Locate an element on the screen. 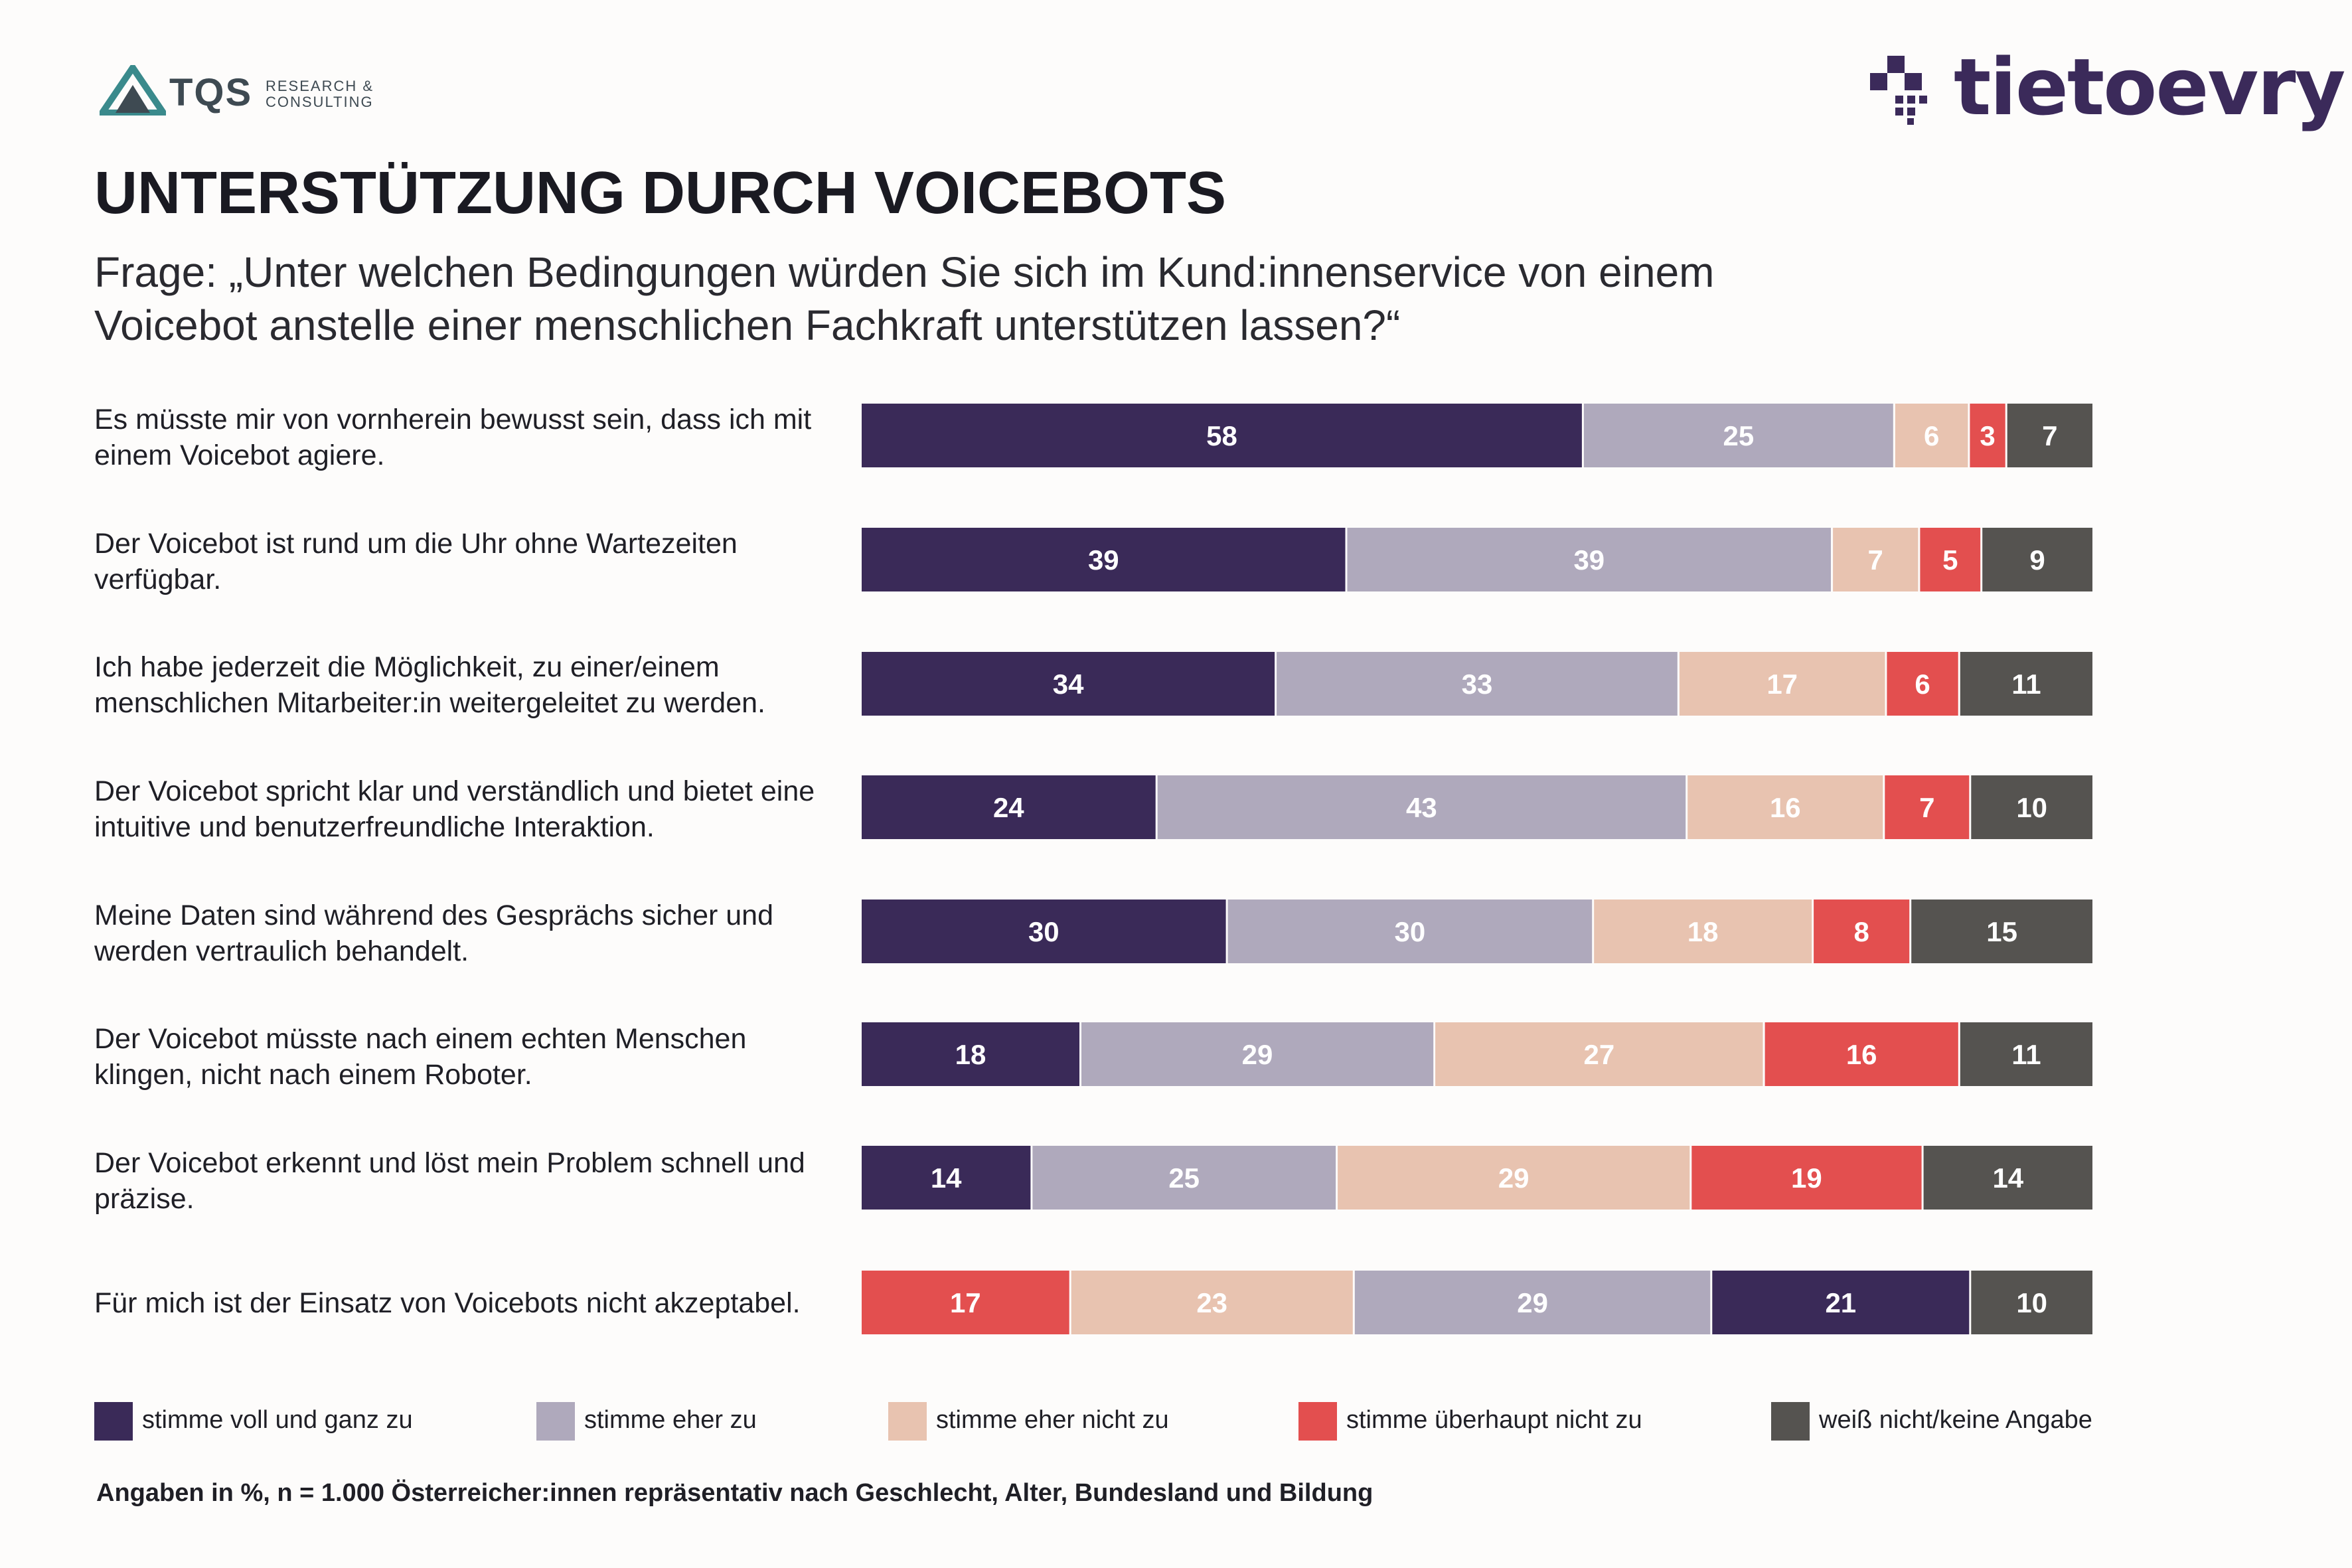 Image resolution: width=2352 pixels, height=1568 pixels. tqs-logo: TQS RESEARCH & CONSULTING is located at coordinates (249, 91).